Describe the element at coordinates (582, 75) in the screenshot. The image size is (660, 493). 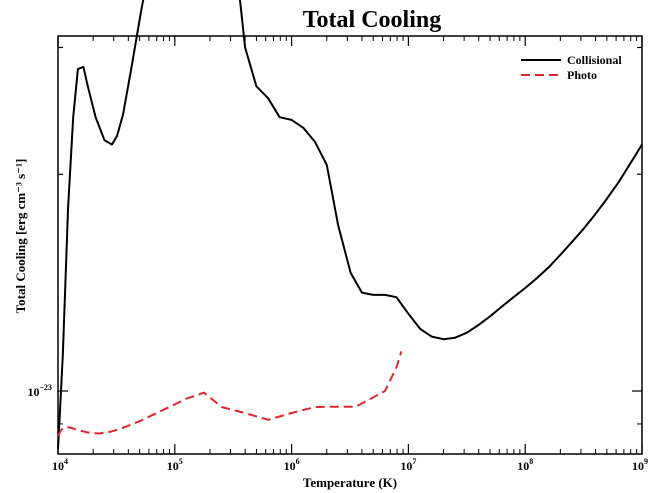
I see `legend-label-photo: Photo` at that location.